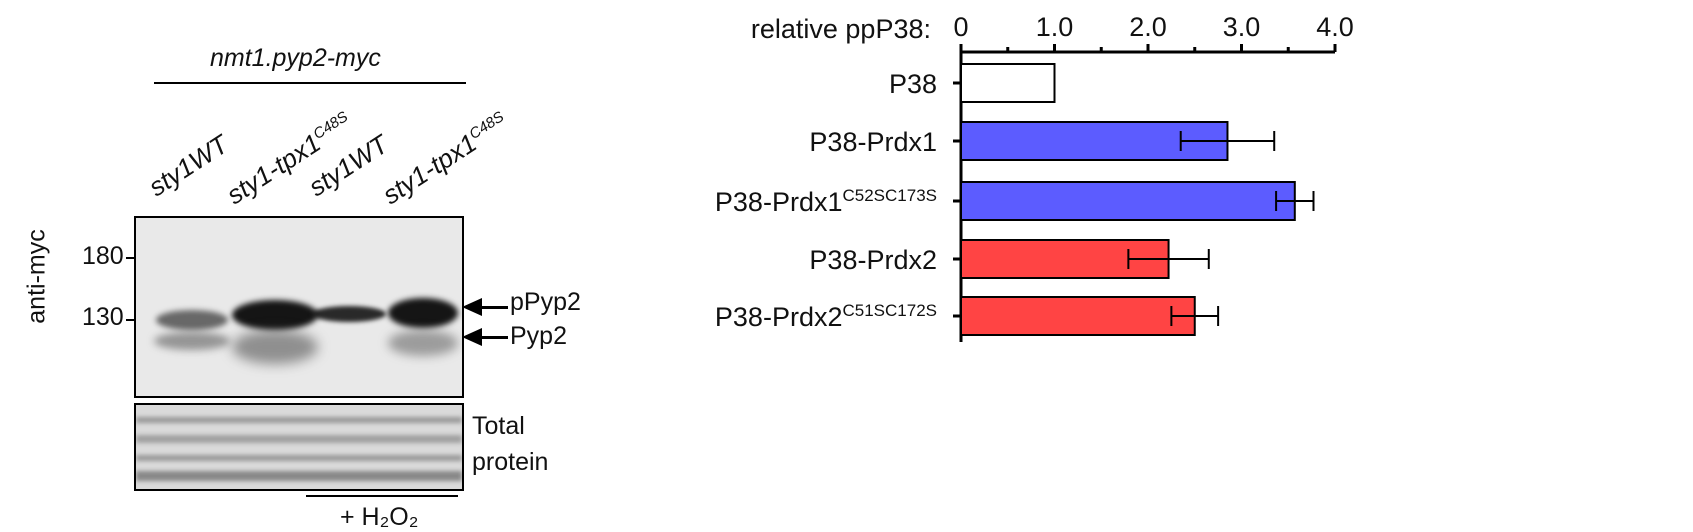  Describe the element at coordinates (103, 317) in the screenshot. I see `marker-130-label: 130` at that location.